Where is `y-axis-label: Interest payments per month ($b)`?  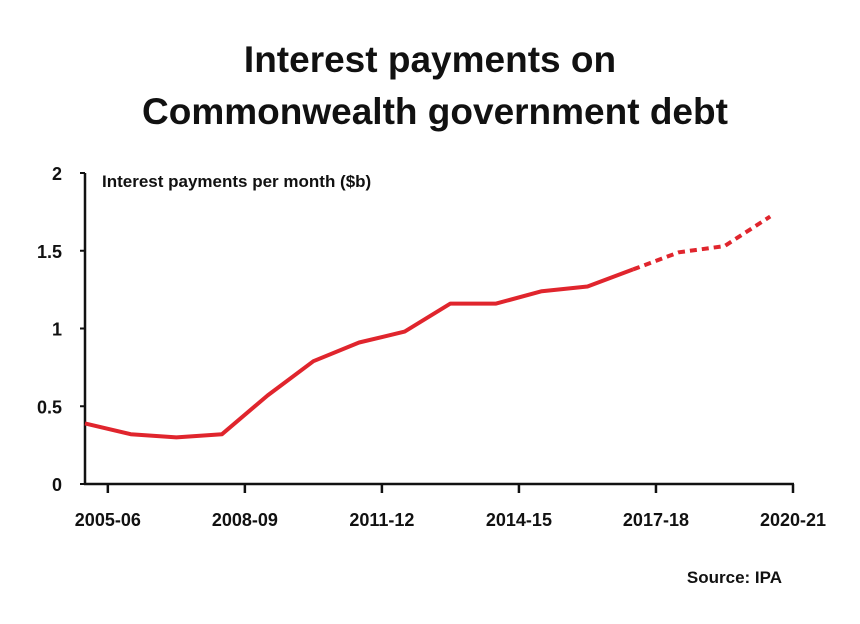
y-axis-label: Interest payments per month ($b) is located at coordinates (236, 181).